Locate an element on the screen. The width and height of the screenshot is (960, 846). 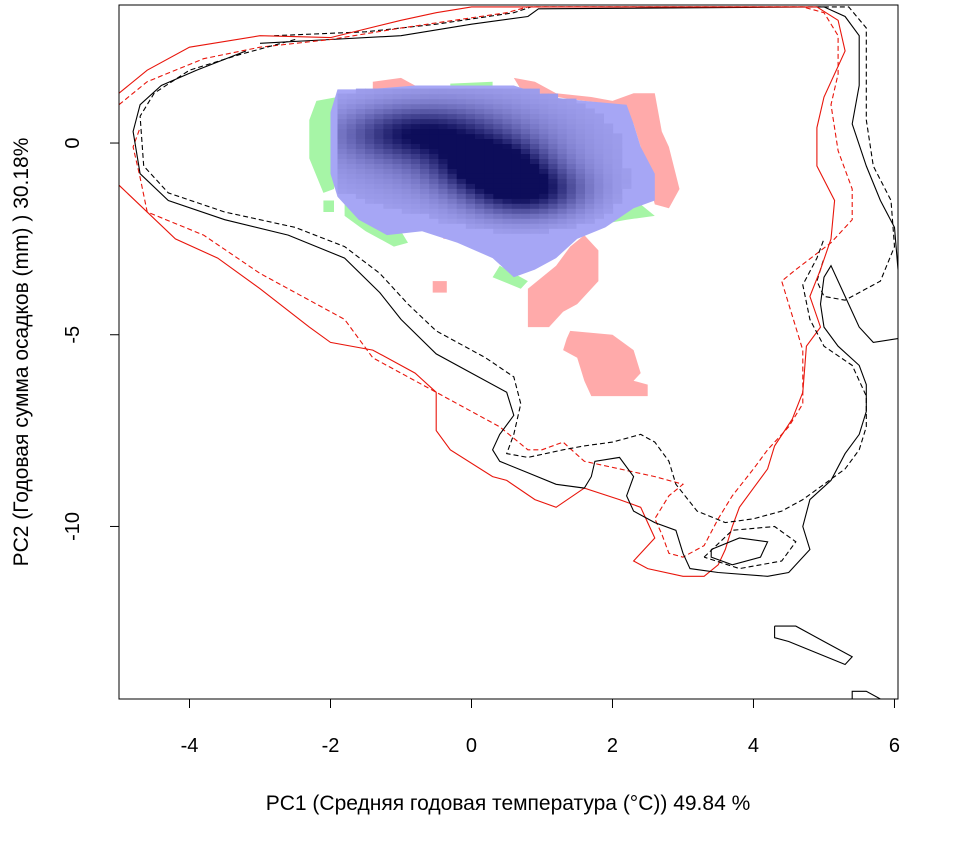
y-tick-label: -5 is located at coordinates (73, 335).